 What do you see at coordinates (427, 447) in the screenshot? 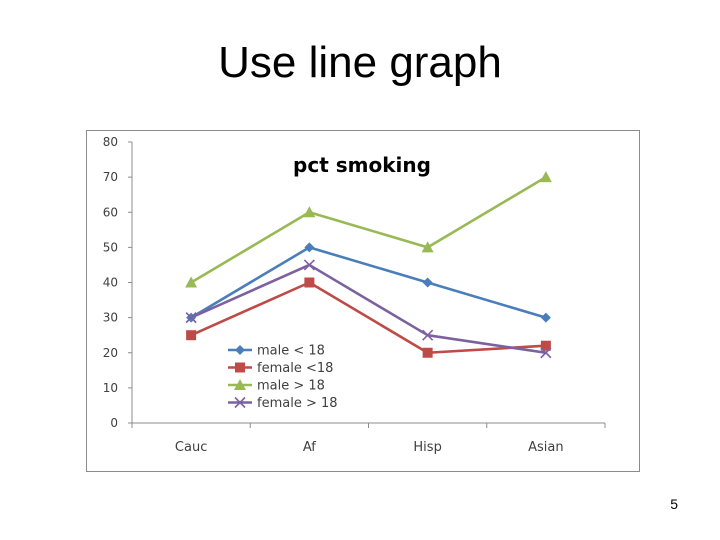
I see `x-tick-label: Hisp` at bounding box center [427, 447].